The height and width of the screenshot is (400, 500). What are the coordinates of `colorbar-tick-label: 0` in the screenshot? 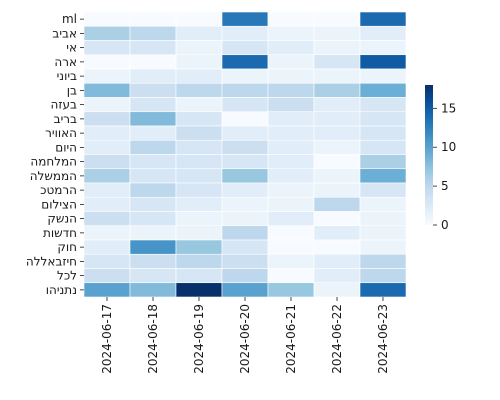 It's located at (445, 225).